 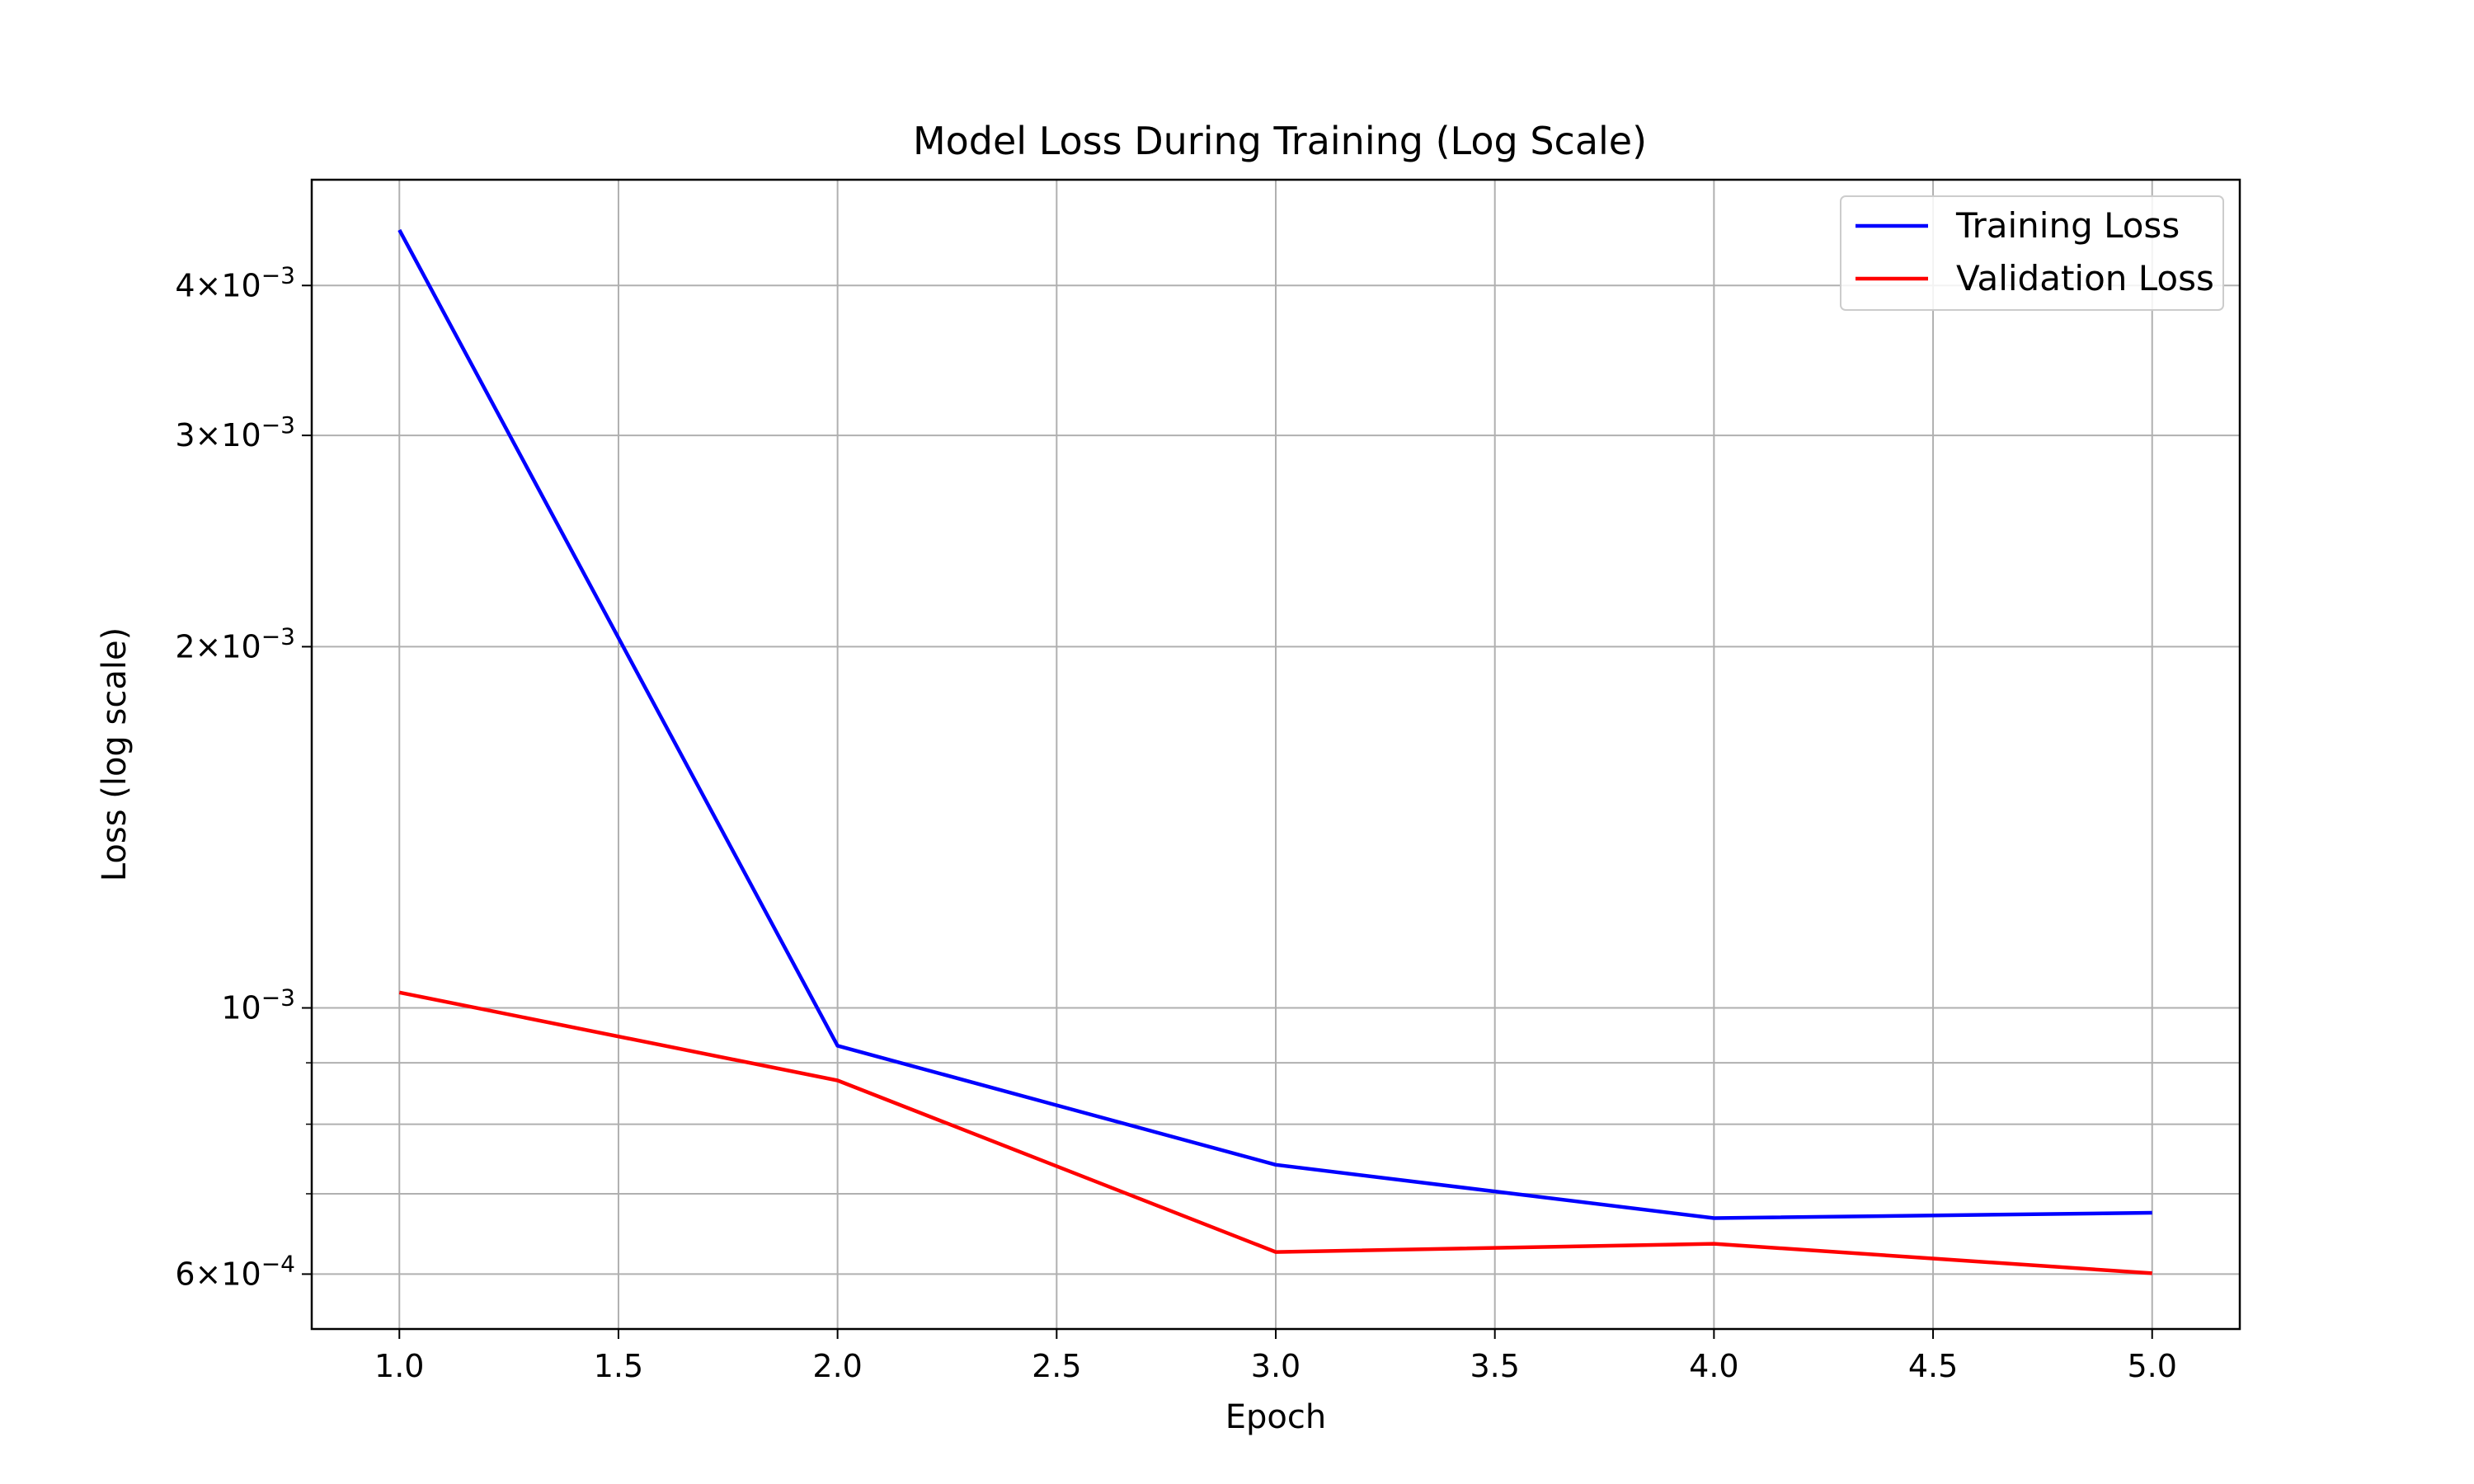 I want to click on legend-box, so click(x=2032, y=253).